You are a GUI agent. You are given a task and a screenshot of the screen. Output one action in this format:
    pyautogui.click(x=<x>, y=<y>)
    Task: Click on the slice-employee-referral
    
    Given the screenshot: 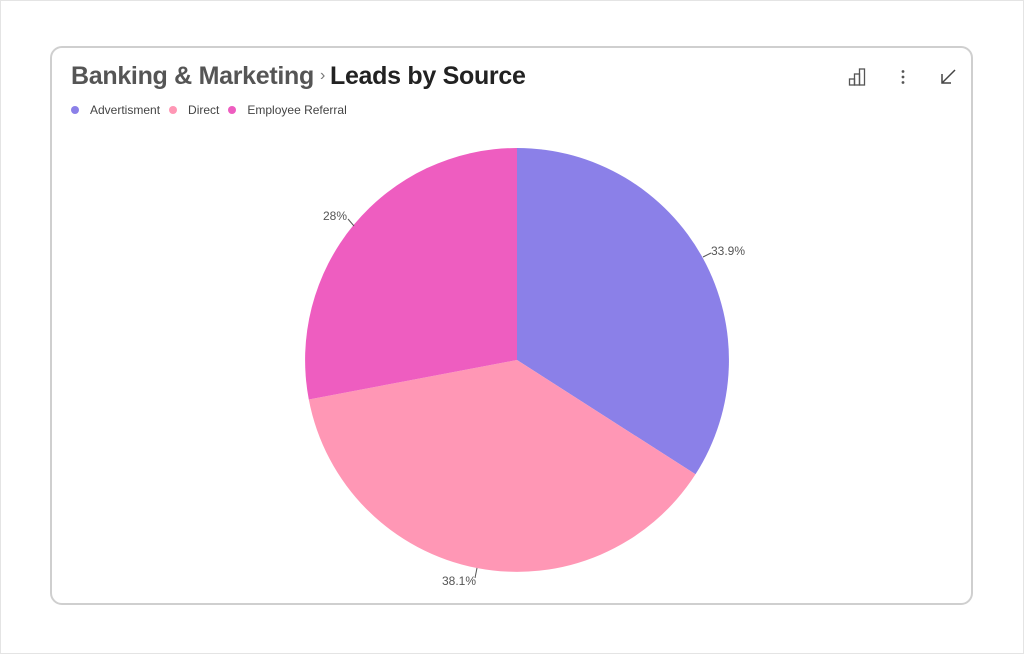 What is the action you would take?
    pyautogui.click(x=411, y=274)
    